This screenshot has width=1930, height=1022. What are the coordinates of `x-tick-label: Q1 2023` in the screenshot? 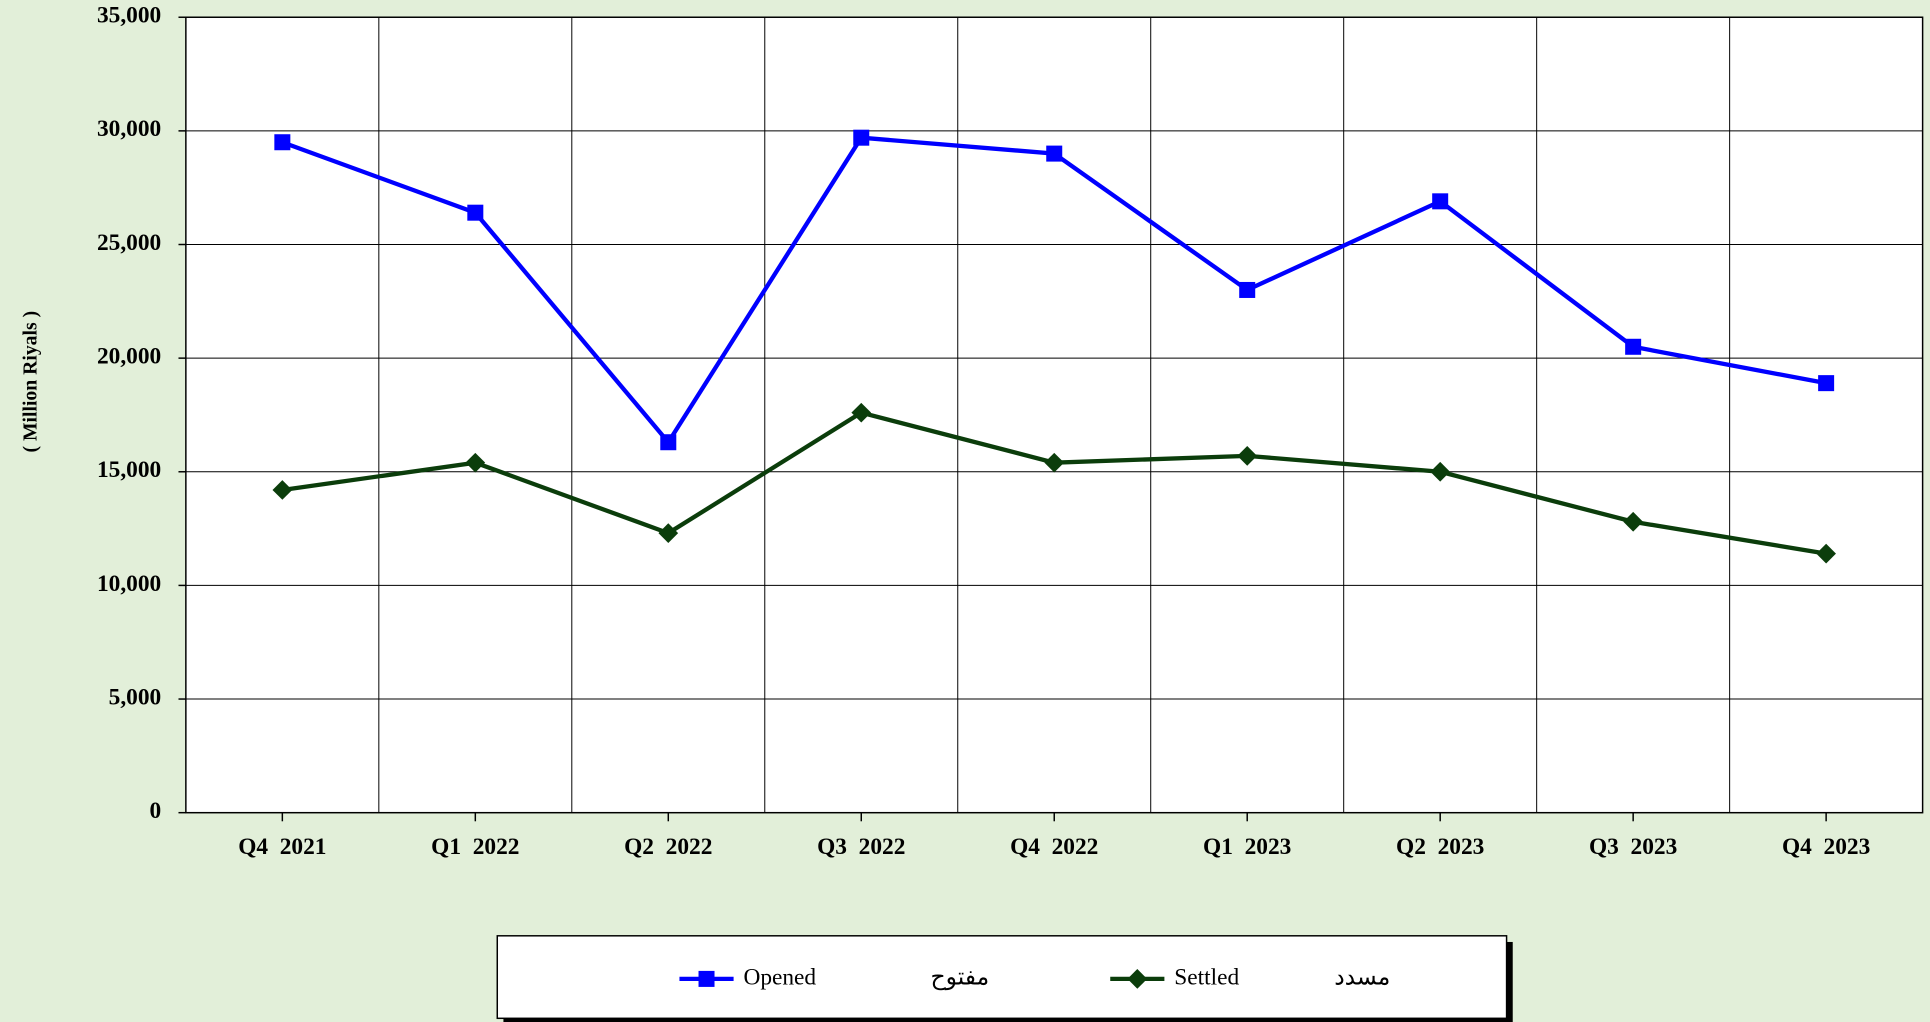 It's located at (1247, 847).